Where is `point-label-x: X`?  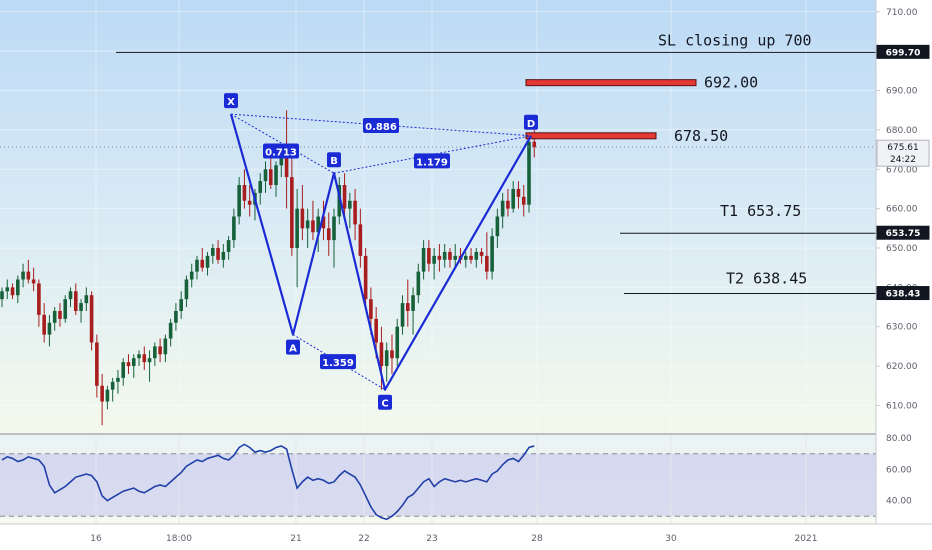
point-label-x: X is located at coordinates (231, 102).